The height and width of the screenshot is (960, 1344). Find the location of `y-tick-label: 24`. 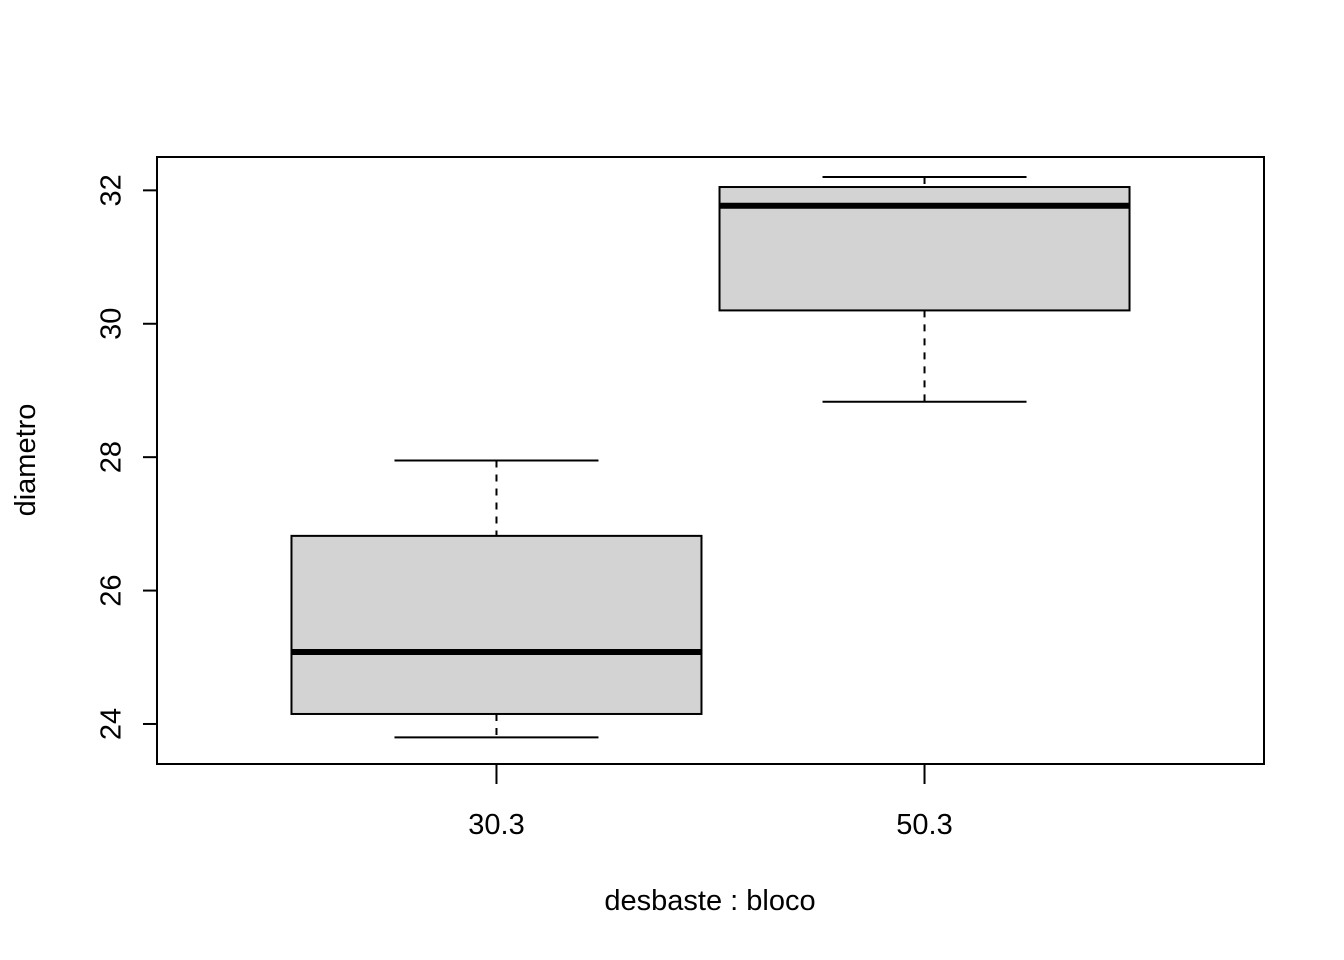

y-tick-label: 24 is located at coordinates (112, 724).